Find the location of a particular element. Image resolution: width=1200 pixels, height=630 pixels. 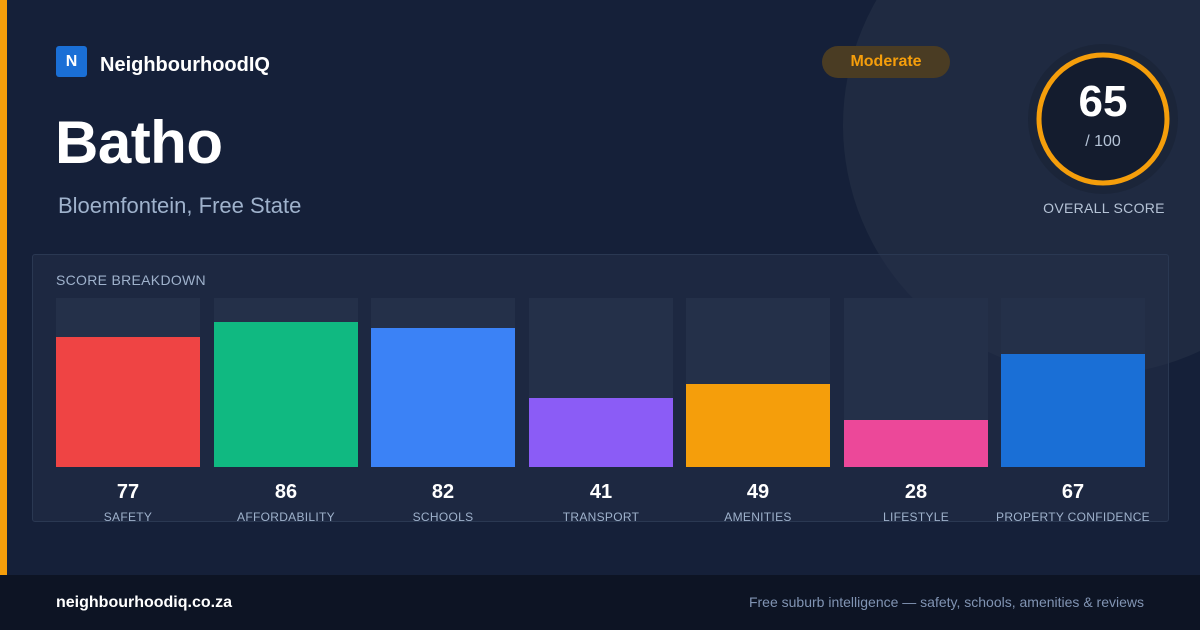

metric-value: 41 is located at coordinates (601, 492).